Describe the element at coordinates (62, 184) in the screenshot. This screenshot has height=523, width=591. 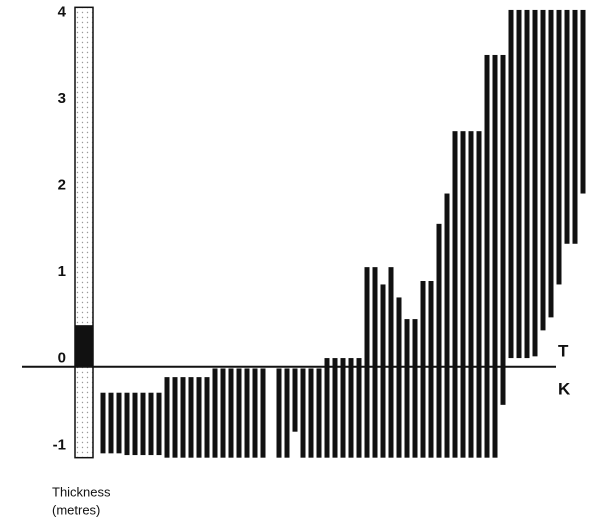
I see `y-tick-label: 2` at that location.